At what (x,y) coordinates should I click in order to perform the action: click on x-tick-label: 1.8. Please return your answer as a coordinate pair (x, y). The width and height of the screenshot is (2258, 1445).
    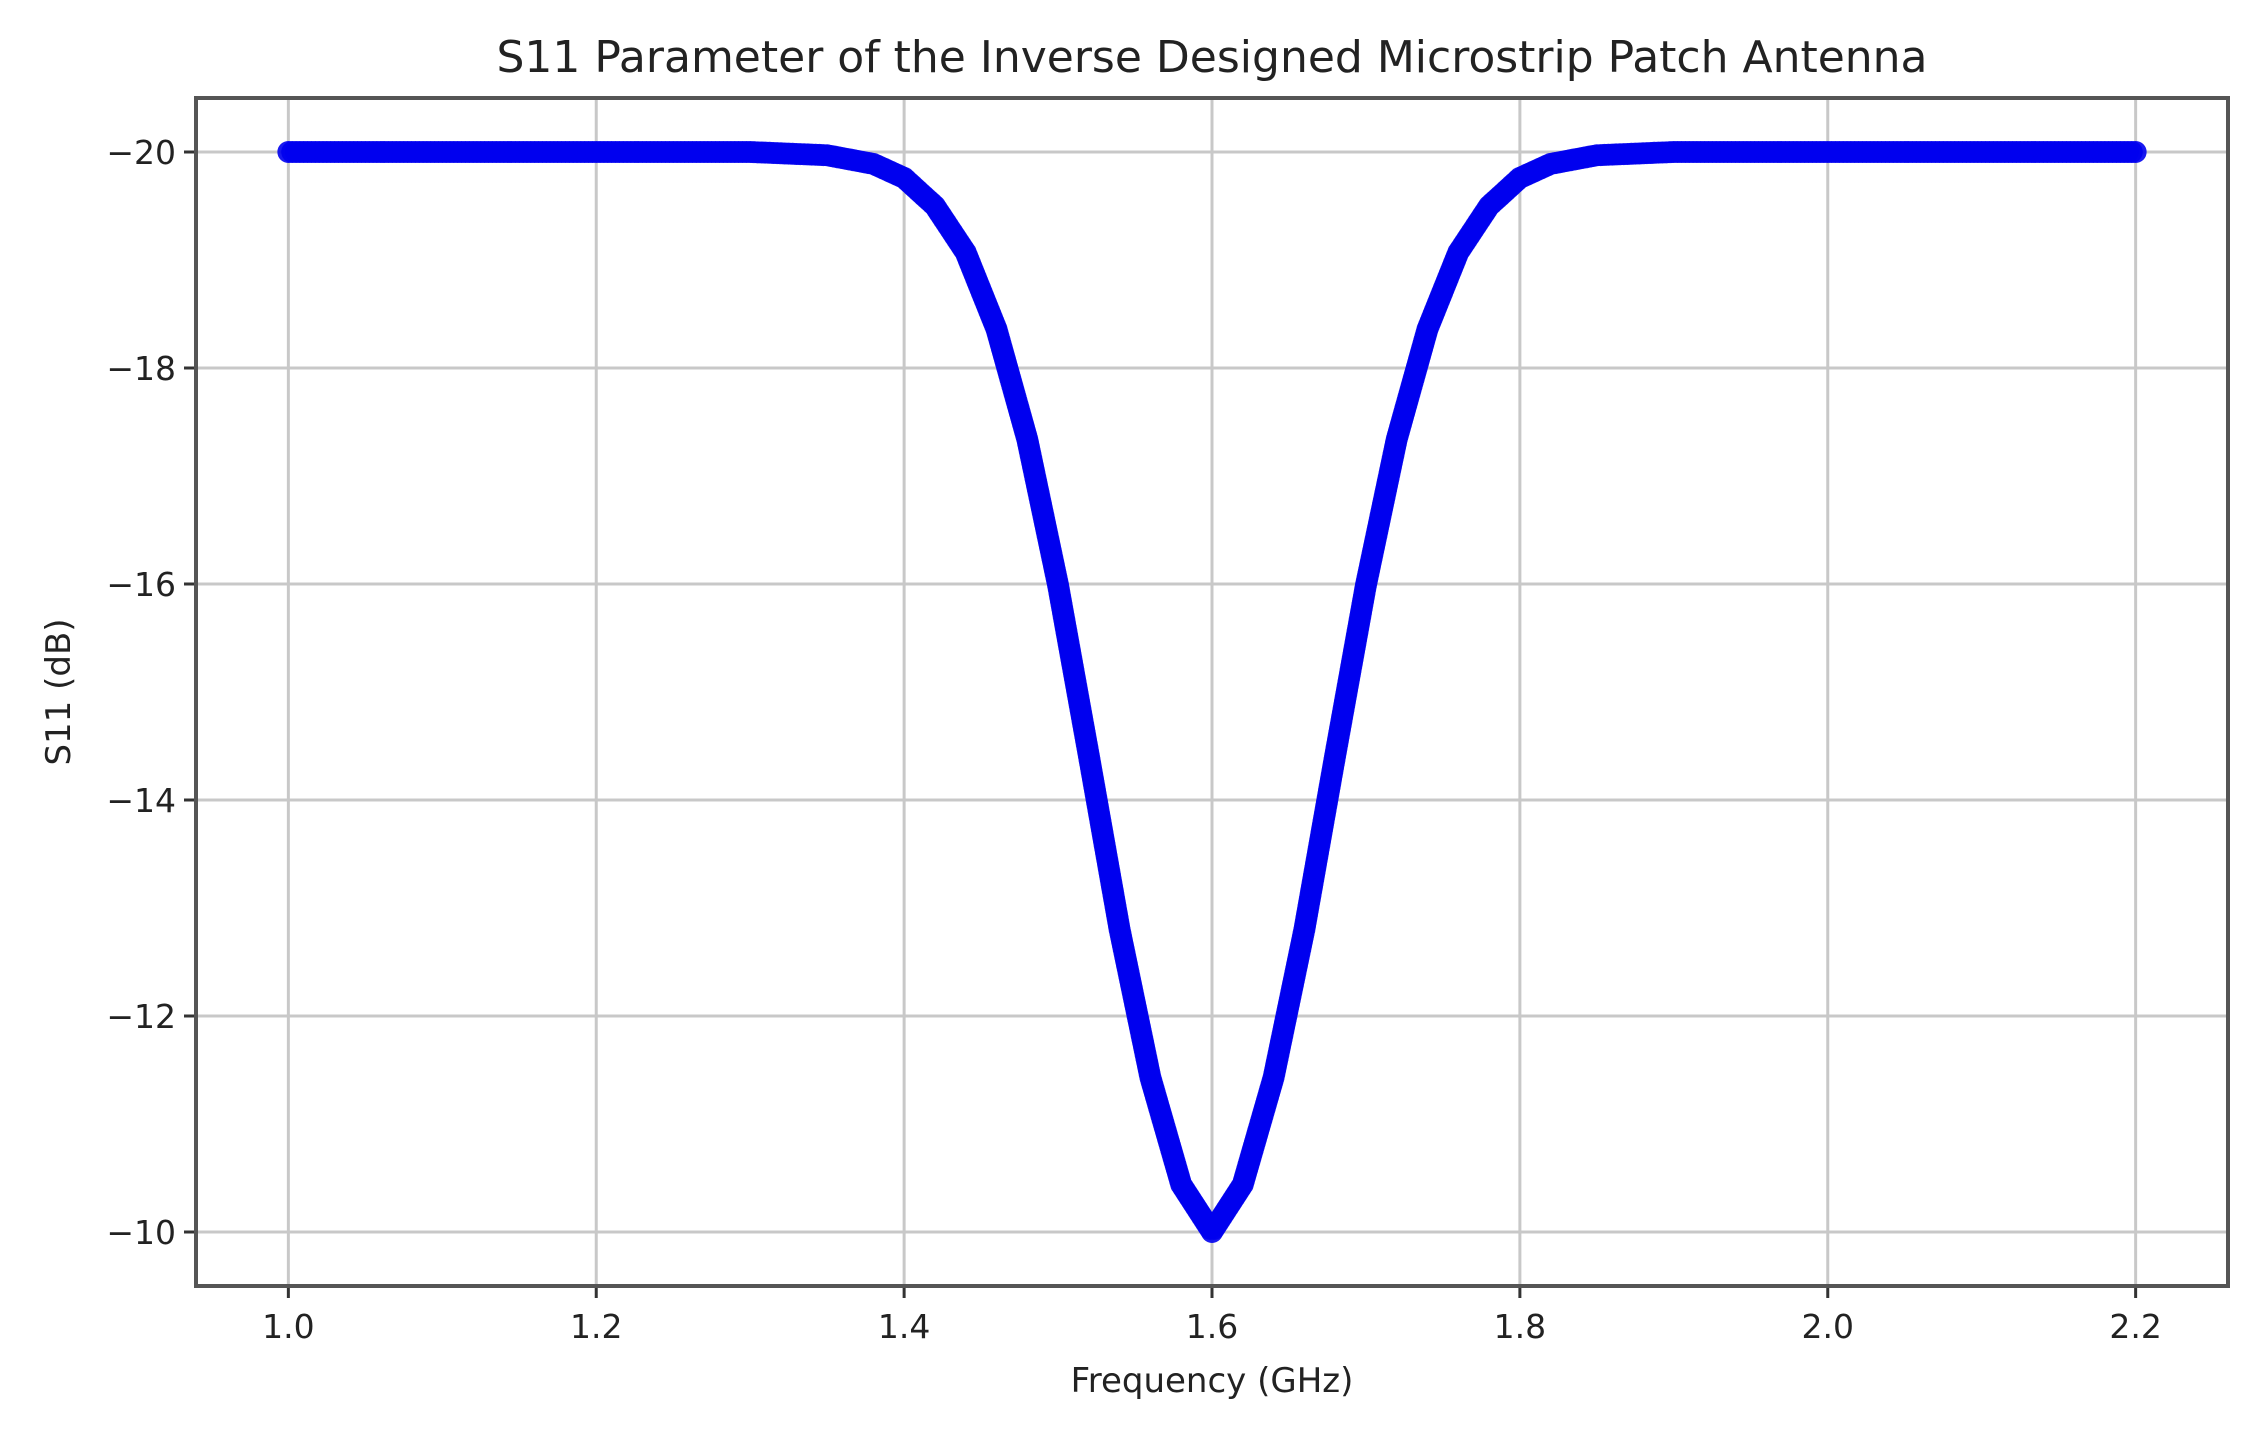
    Looking at the image, I should click on (1520, 1326).